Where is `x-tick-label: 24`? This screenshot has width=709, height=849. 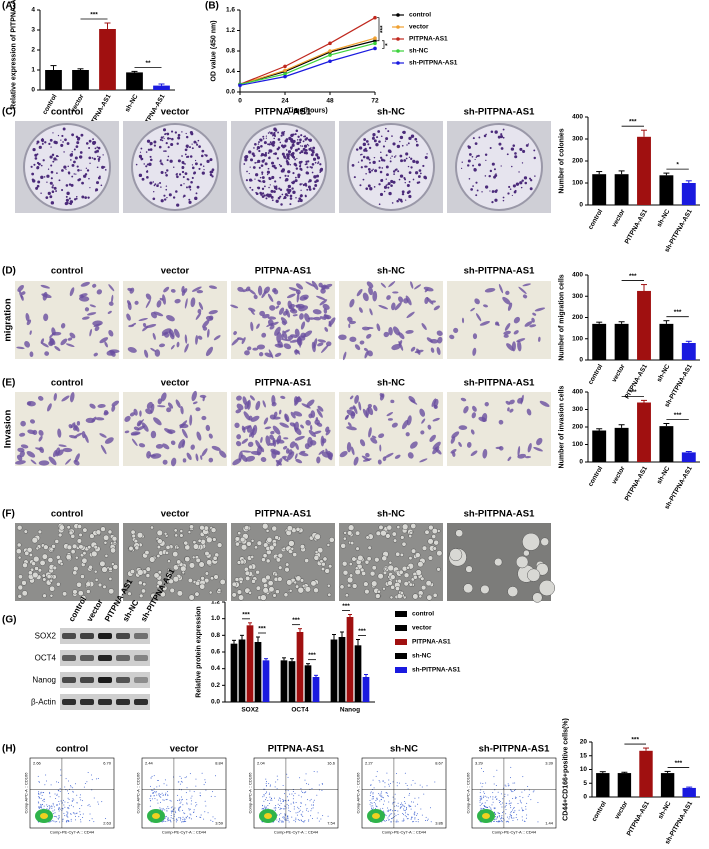
x-tick-label: 24 is located at coordinates (285, 101).